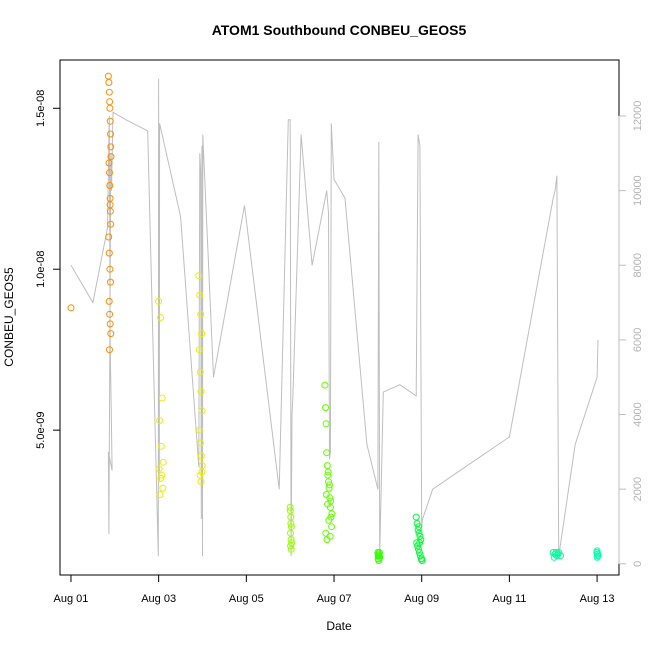 The width and height of the screenshot is (650, 650). Describe the element at coordinates (638, 190) in the screenshot. I see `y2-tick-label: 10000` at that location.